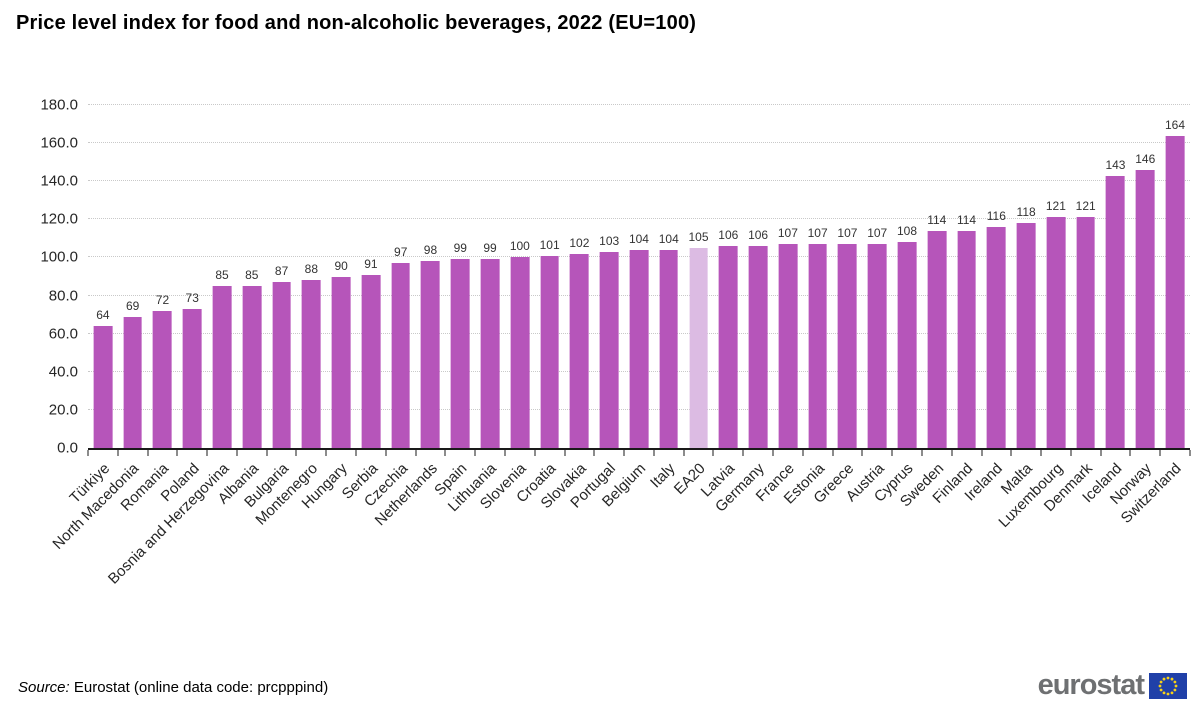  I want to click on bar-slot-romania: 72 Romania, so click(148, 310).